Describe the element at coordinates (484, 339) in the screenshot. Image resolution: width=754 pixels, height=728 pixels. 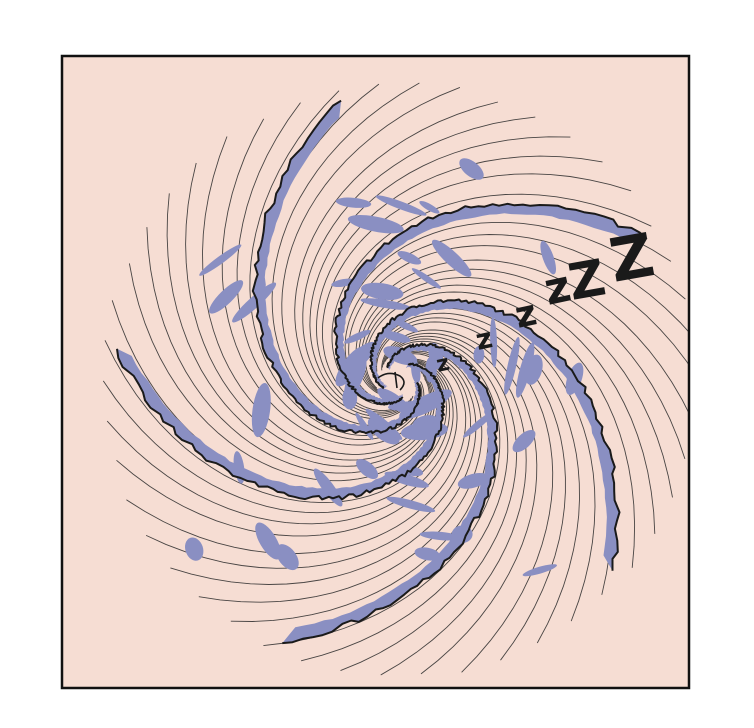
I see `sleep-mark-2: z` at that location.